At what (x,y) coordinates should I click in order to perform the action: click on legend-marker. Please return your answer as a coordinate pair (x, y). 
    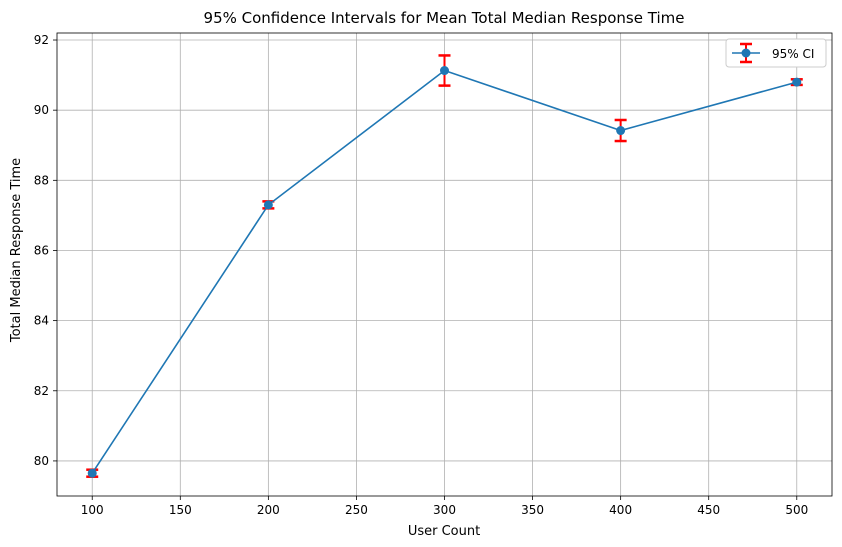
    Looking at the image, I should click on (746, 53).